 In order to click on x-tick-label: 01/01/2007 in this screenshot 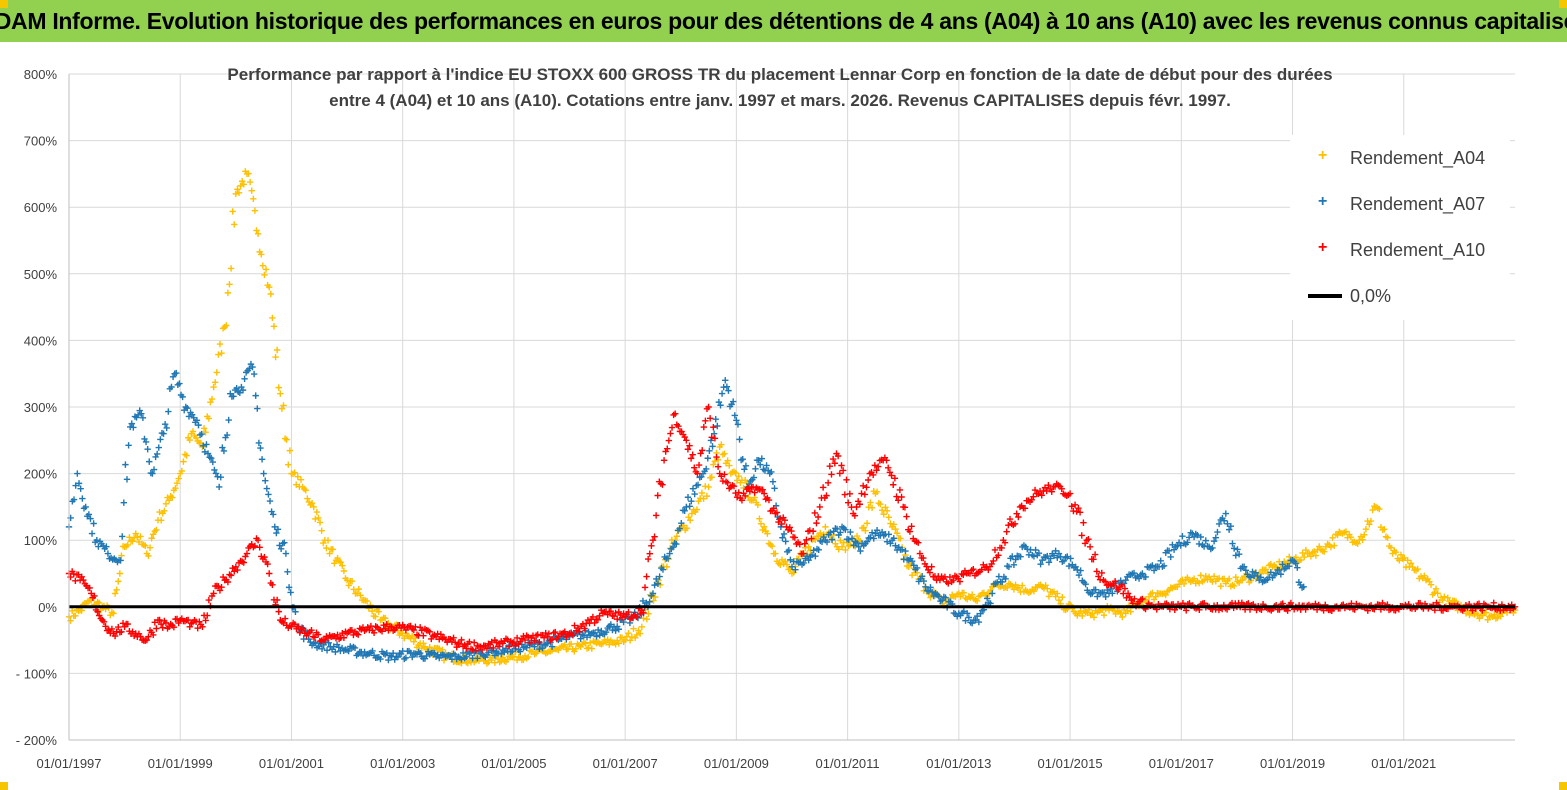, I will do `click(625, 763)`.